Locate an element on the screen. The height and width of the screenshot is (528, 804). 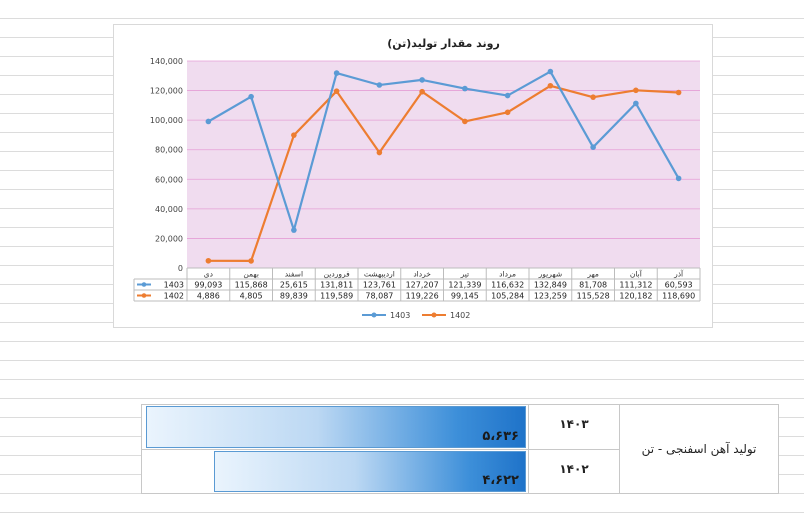
data-label: 119,589 is located at coordinates (336, 296).